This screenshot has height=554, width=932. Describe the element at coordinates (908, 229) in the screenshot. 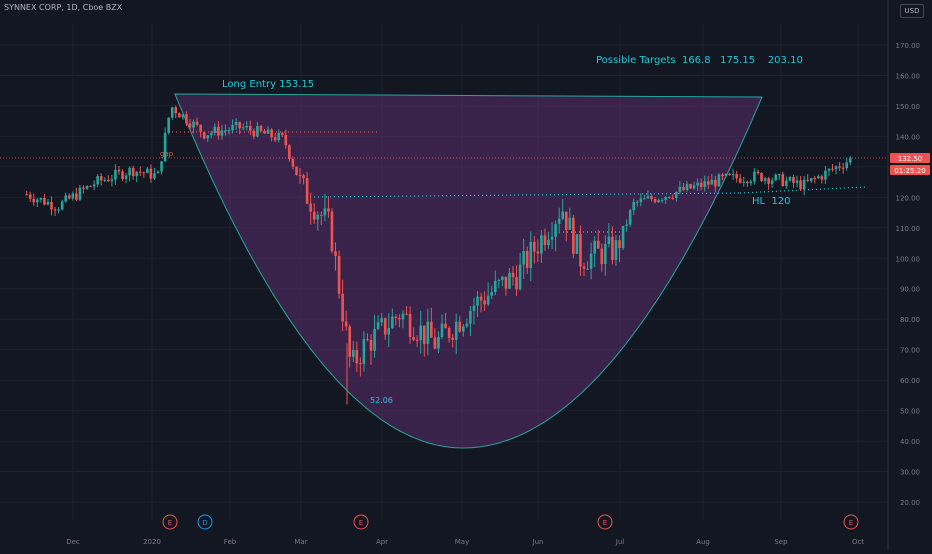

I see `y-tick-label: 110.00` at that location.